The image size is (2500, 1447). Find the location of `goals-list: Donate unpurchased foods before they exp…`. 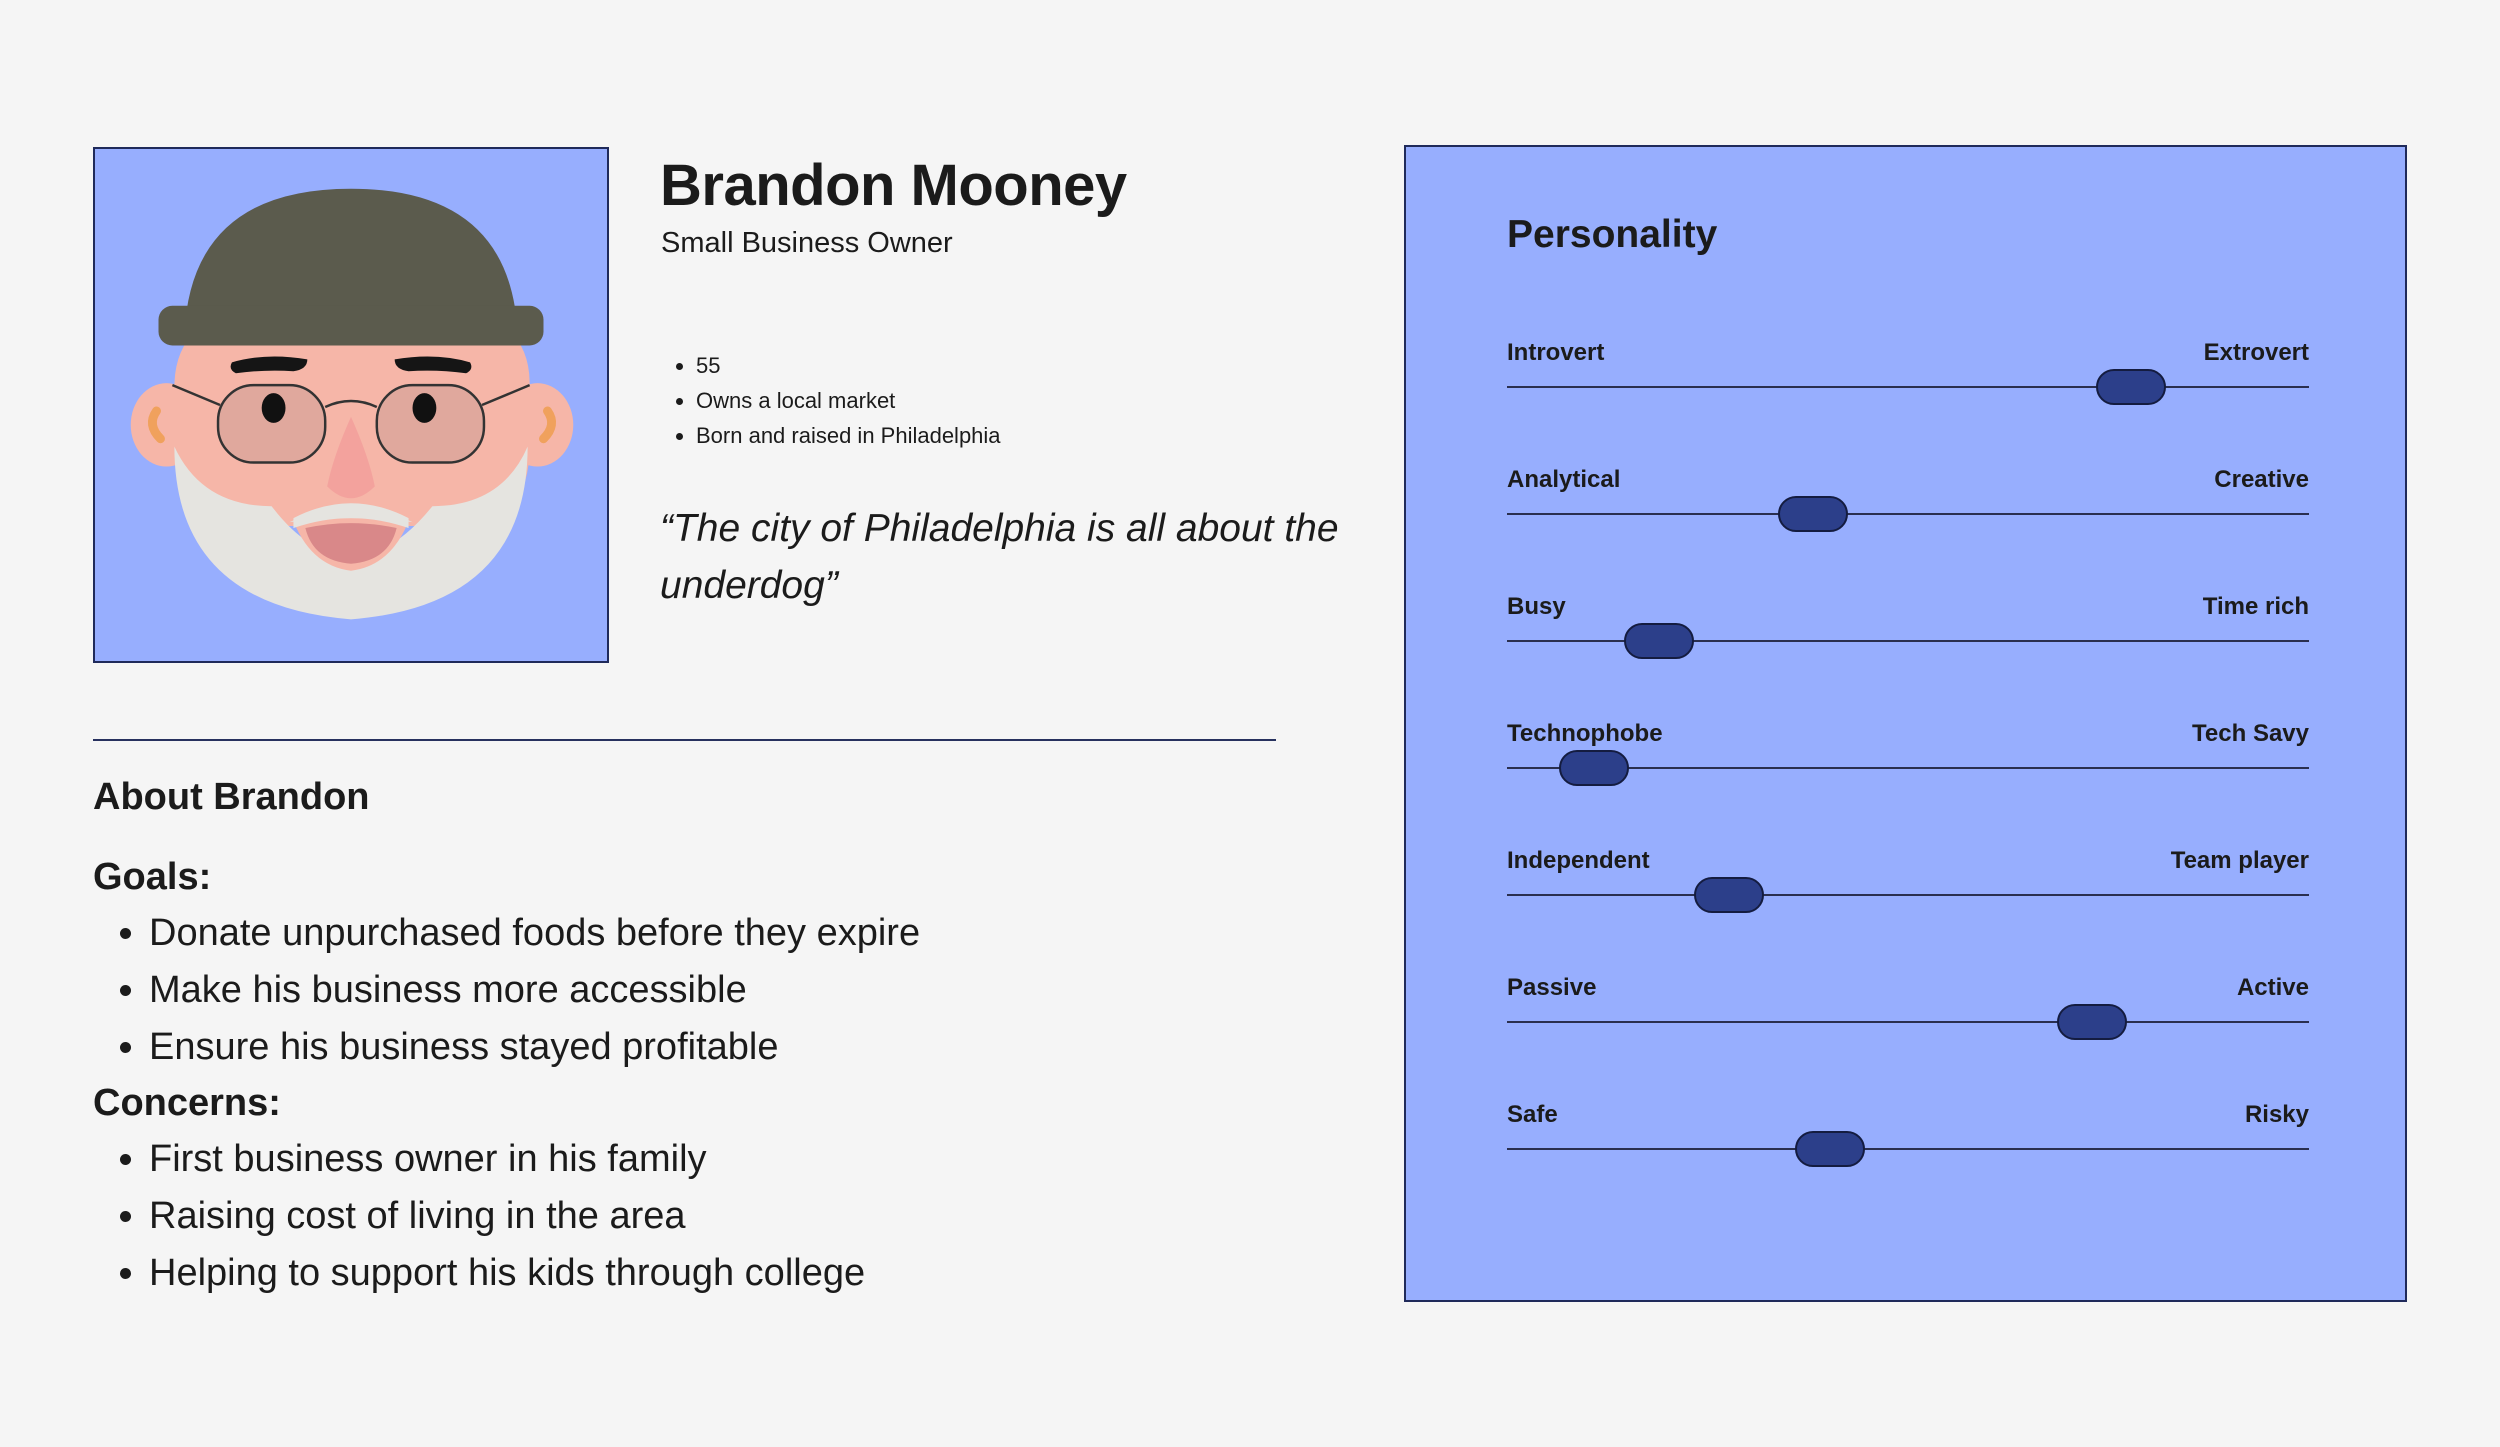

goals-list: Donate unpurchased foods before they exp… is located at coordinates (693, 990).